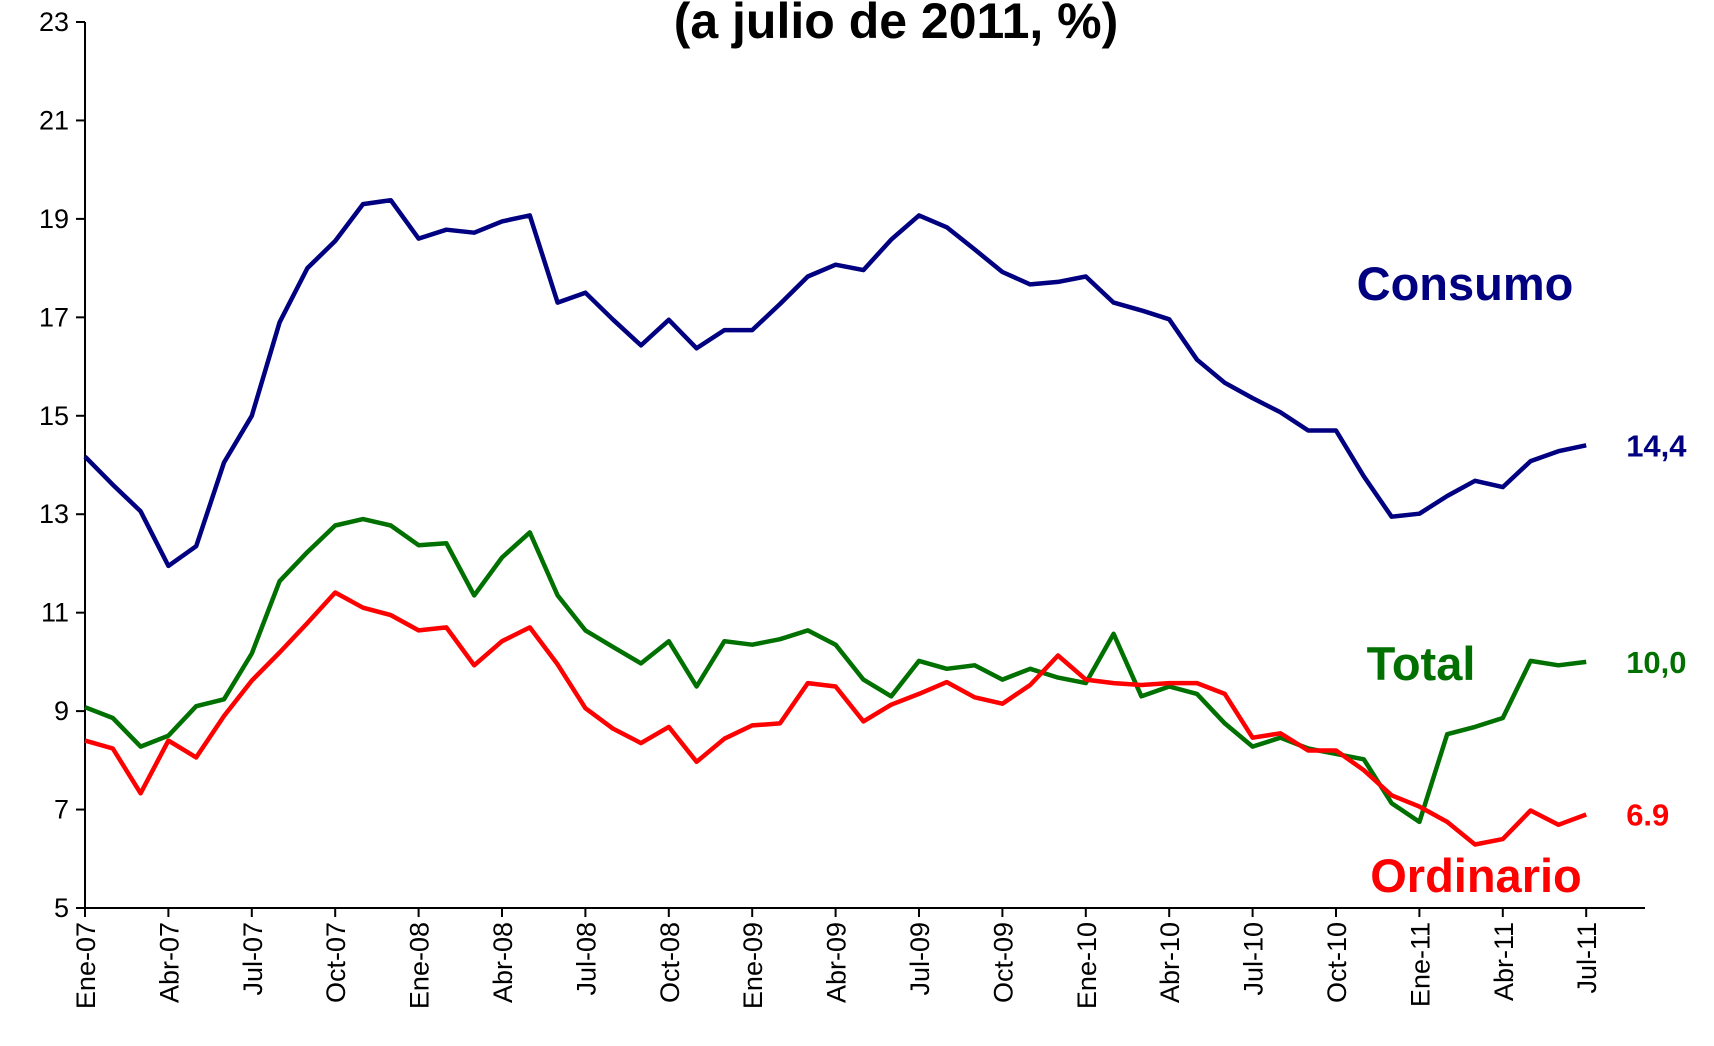 This screenshot has width=1714, height=1046. Describe the element at coordinates (54, 22) in the screenshot. I see `y-tick-label: 23` at that location.